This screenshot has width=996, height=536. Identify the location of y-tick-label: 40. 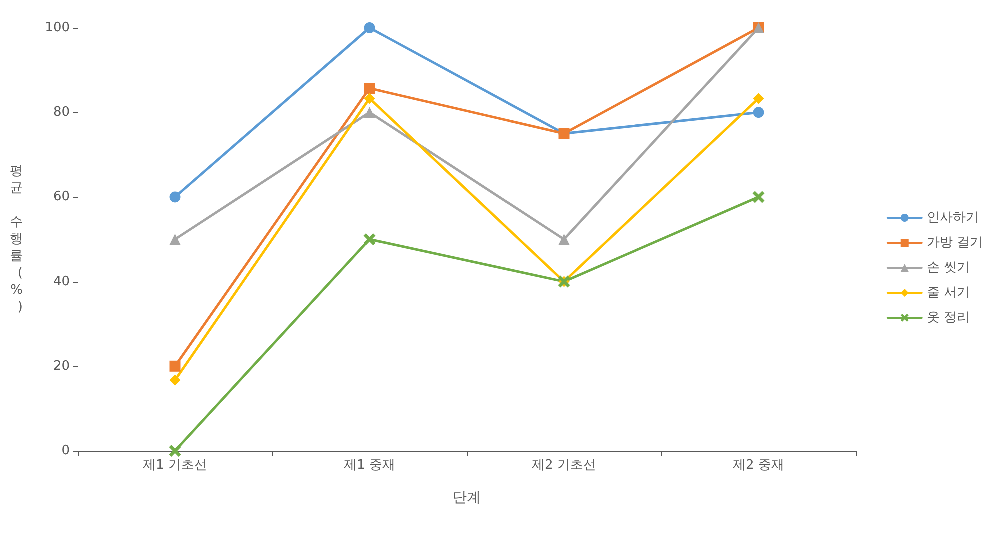
(61, 282).